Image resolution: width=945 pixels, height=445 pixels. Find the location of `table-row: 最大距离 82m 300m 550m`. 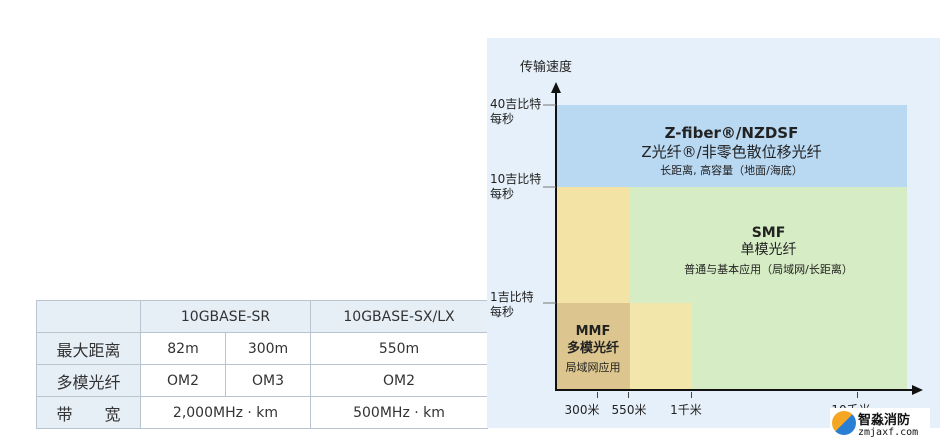

table-row: 最大距离 82m 300m 550m is located at coordinates (262, 348).